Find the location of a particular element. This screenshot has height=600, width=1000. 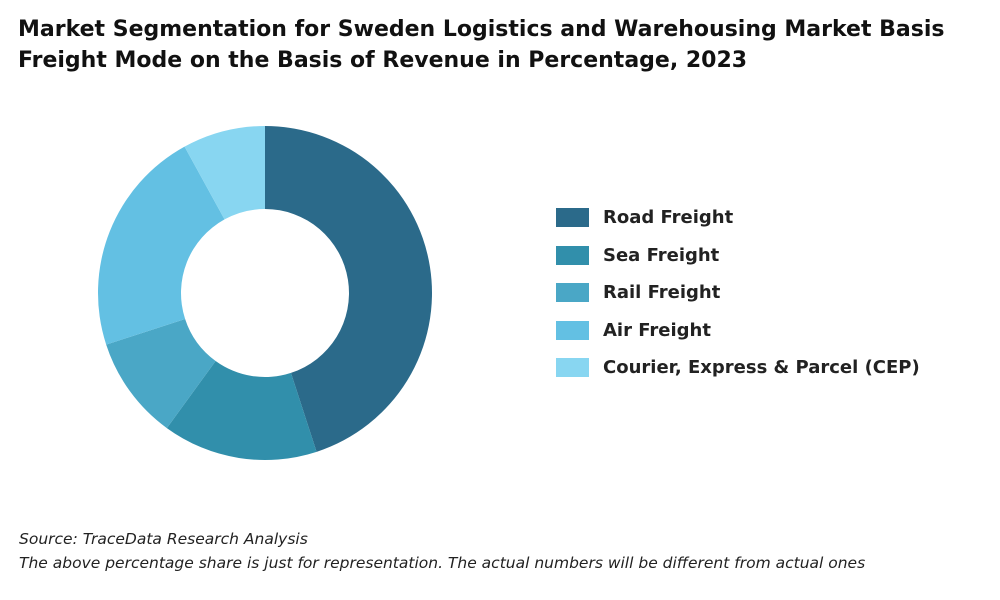

donut-slice-rail-freight is located at coordinates (161, 373).